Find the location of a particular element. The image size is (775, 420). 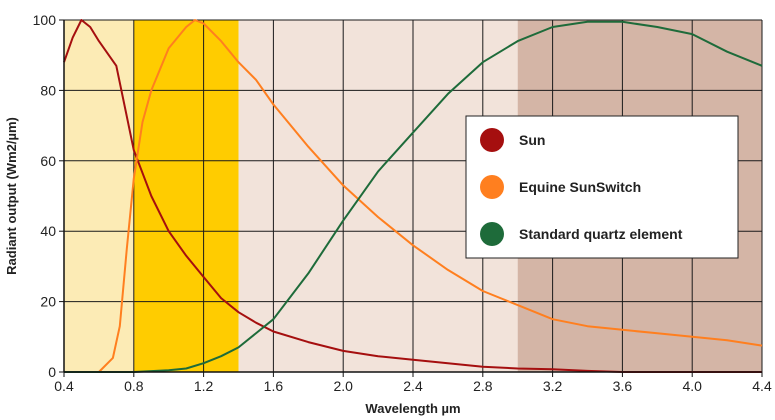

x-tick-labels: 0.4 0.8 1.2 1.6 2.0 2.4 2.8 3.2 3.6 4.0 4.4 is located at coordinates (413, 386).